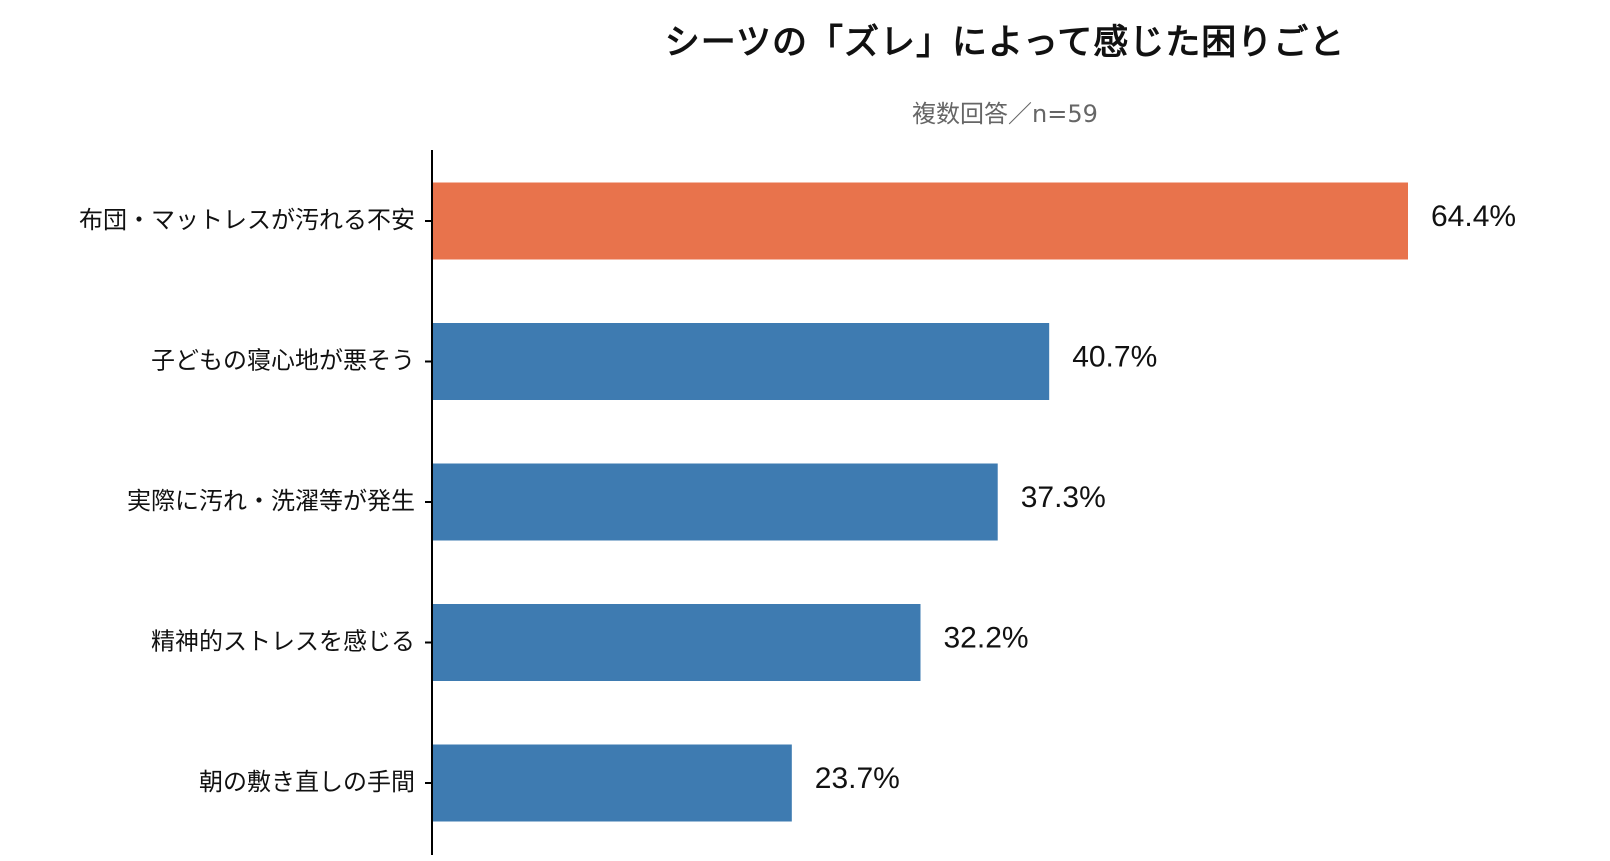 This screenshot has width=1610, height=861. Describe the element at coordinates (247, 220) in the screenshot. I see `category-label-1: 布団・マットレスが汚れる不安` at that location.